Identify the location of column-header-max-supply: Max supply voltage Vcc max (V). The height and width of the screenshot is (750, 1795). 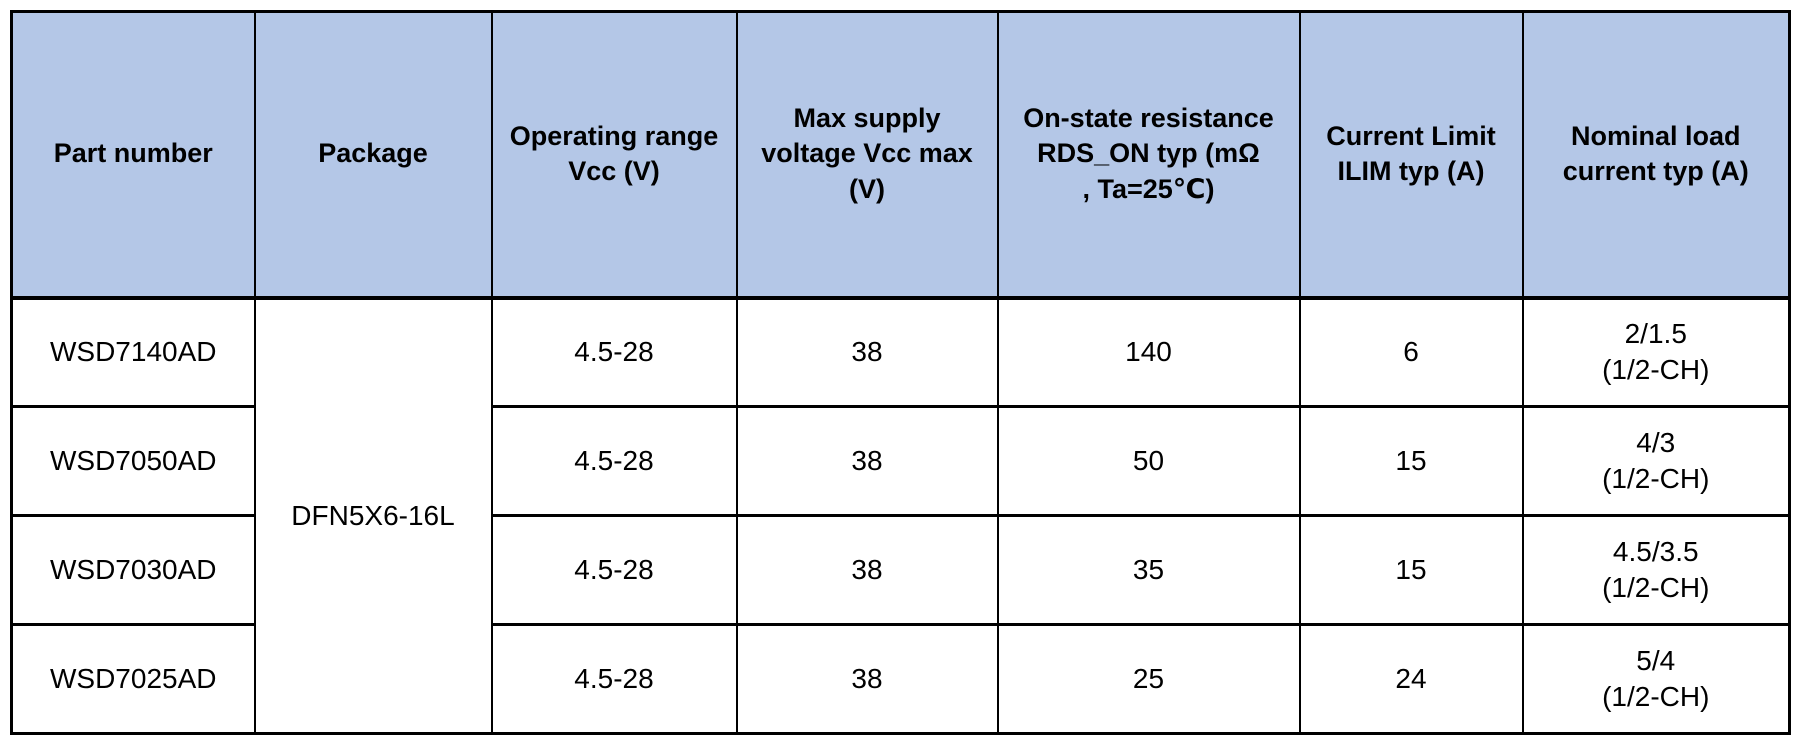
(867, 155).